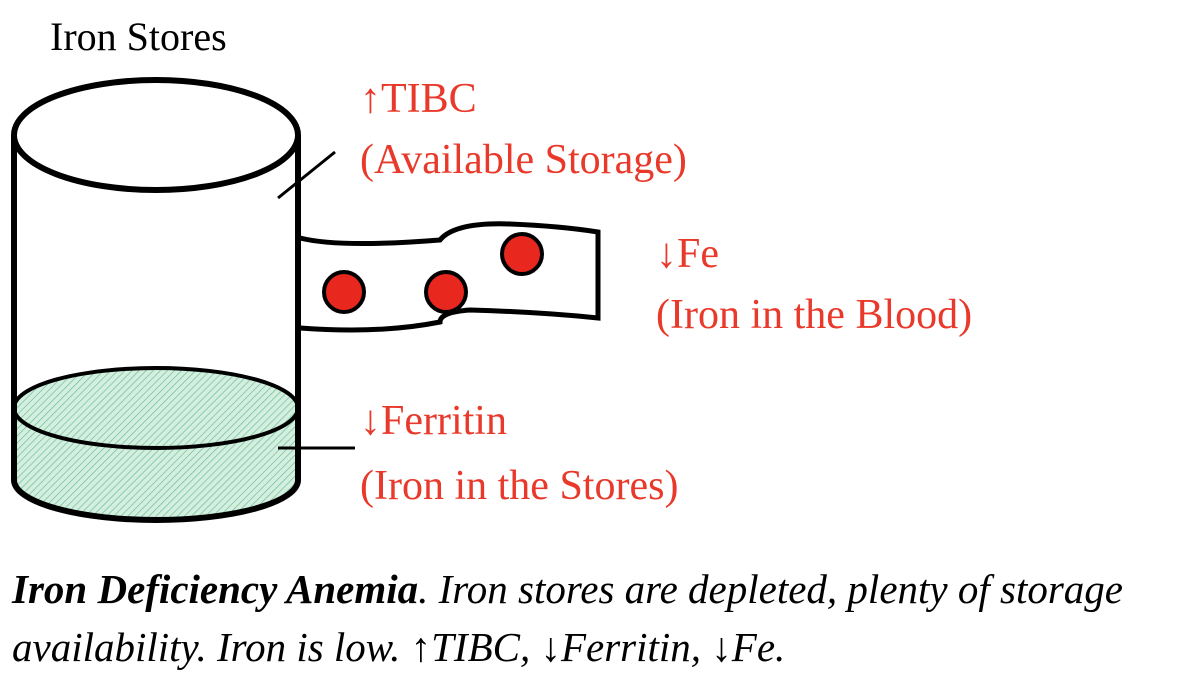 The width and height of the screenshot is (1182, 690). Describe the element at coordinates (687, 254) in the screenshot. I see `fe-label: ↓Fe` at that location.